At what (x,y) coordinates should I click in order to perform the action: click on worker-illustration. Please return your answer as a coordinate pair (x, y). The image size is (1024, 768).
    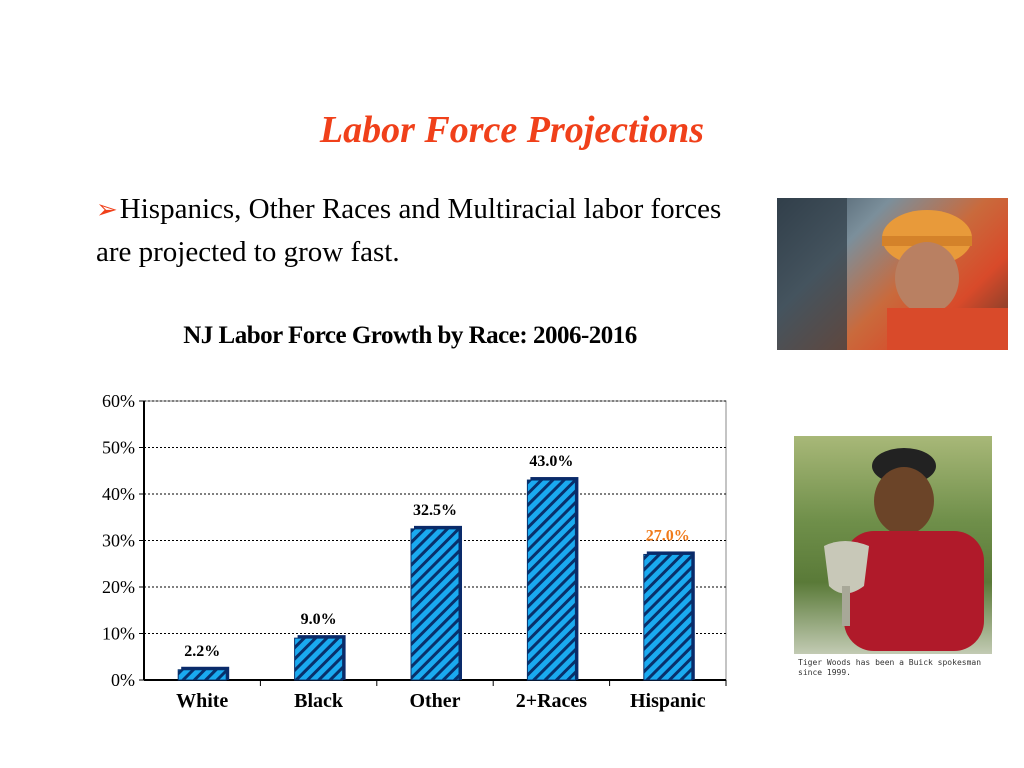
    Looking at the image, I should click on (892, 274).